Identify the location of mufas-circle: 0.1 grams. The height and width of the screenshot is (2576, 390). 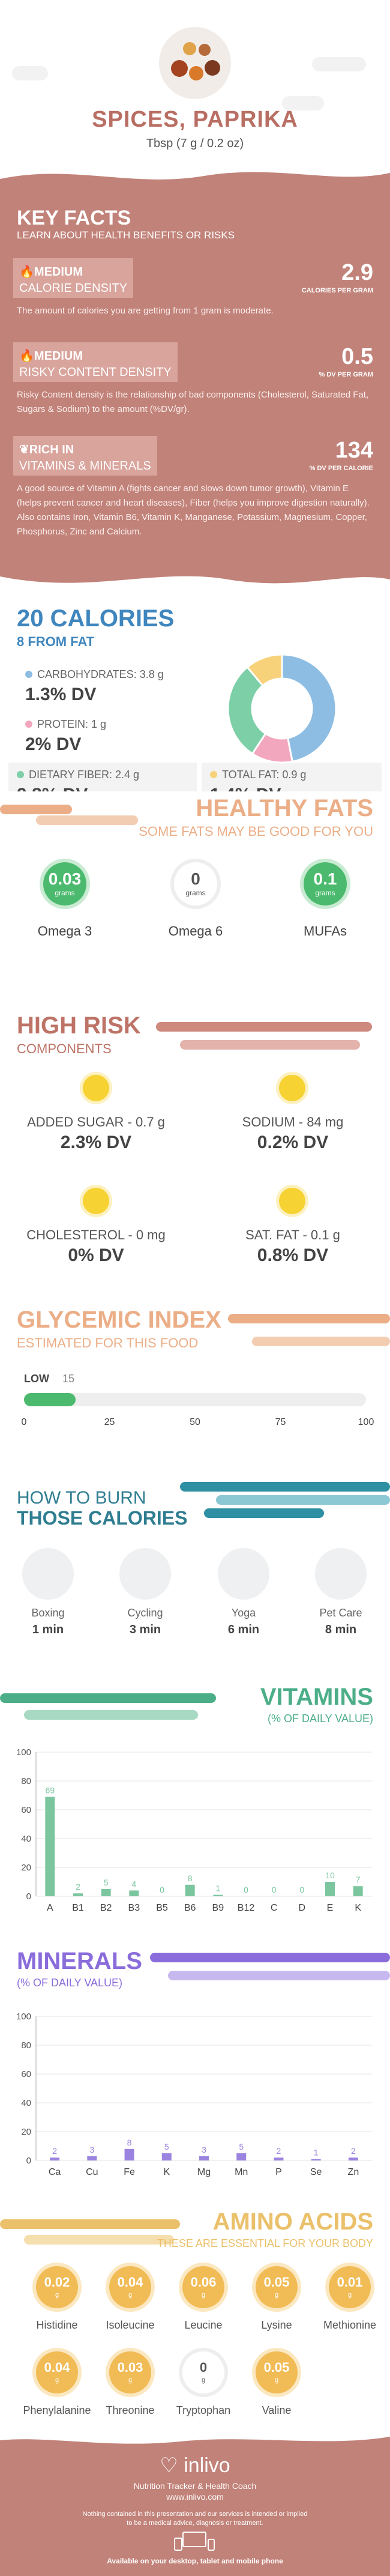
(325, 884).